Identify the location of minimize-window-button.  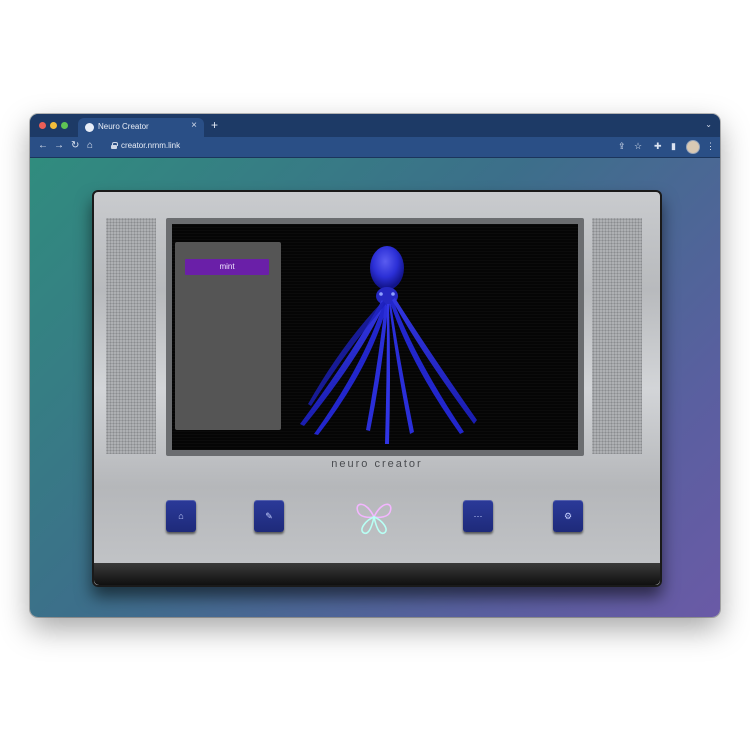
(53, 125).